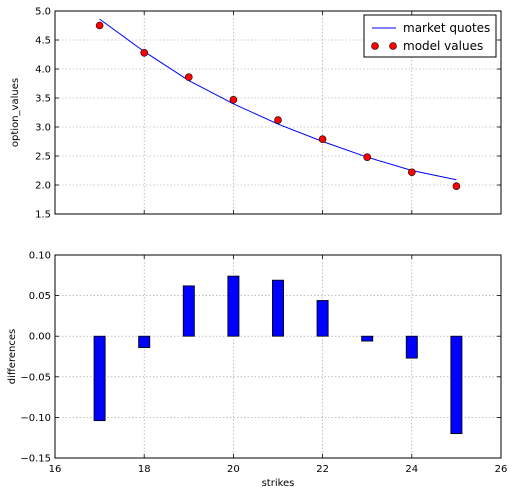  What do you see at coordinates (43, 99) in the screenshot?
I see `top-y-tick-label: 3.5` at bounding box center [43, 99].